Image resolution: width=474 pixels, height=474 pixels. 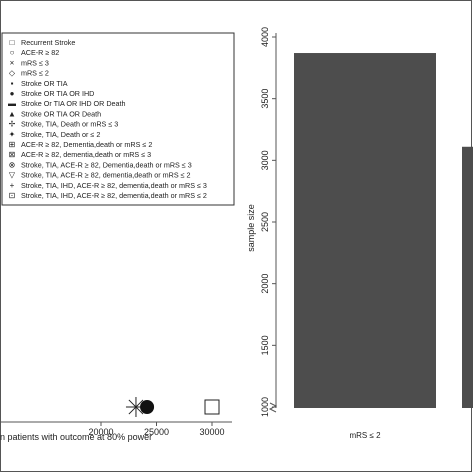 What do you see at coordinates (57, 93) in the screenshot?
I see `legend-label: Stroke OR TIA OR IHD` at bounding box center [57, 93].